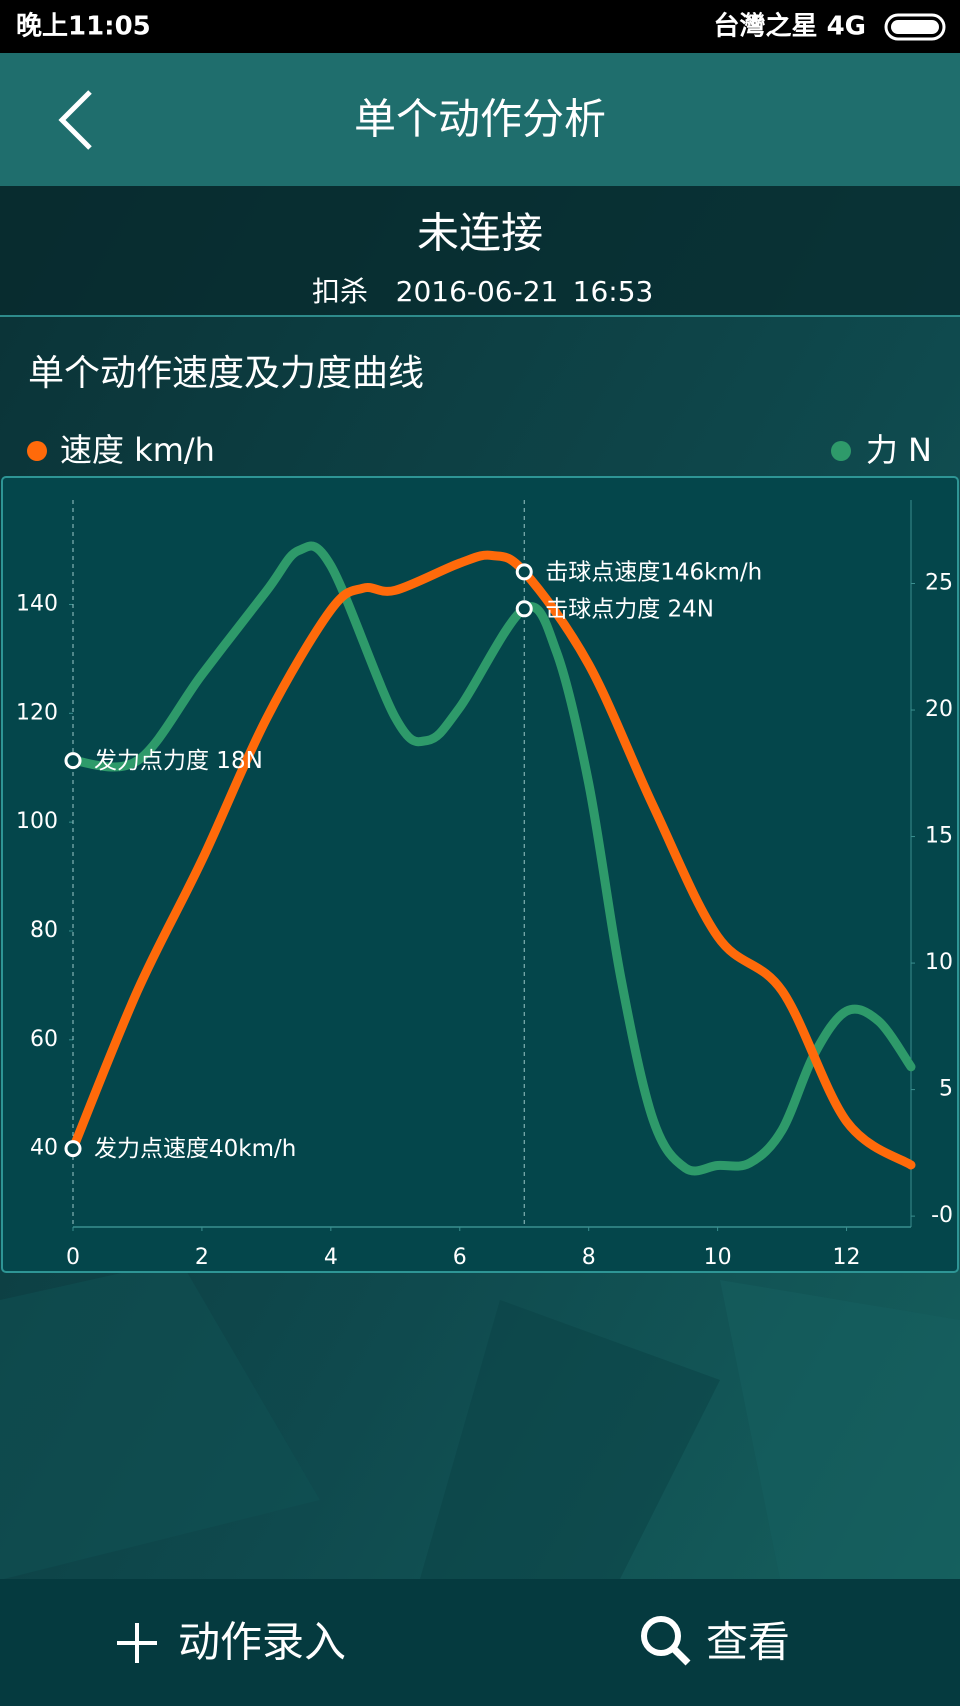 This screenshot has height=1706, width=960. Describe the element at coordinates (178, 761) in the screenshot. I see `annotation-label: 发力点力度 18N` at that location.